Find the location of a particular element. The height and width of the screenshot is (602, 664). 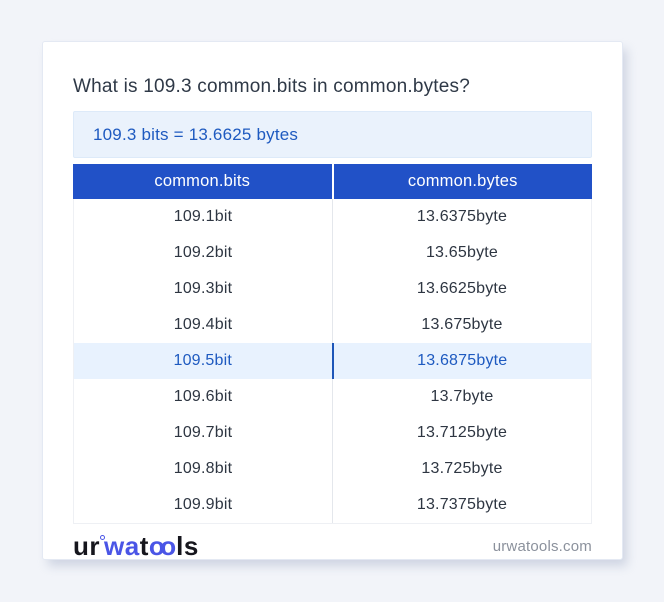

table-row: 109.6bit 13.7byte is located at coordinates (332, 397).